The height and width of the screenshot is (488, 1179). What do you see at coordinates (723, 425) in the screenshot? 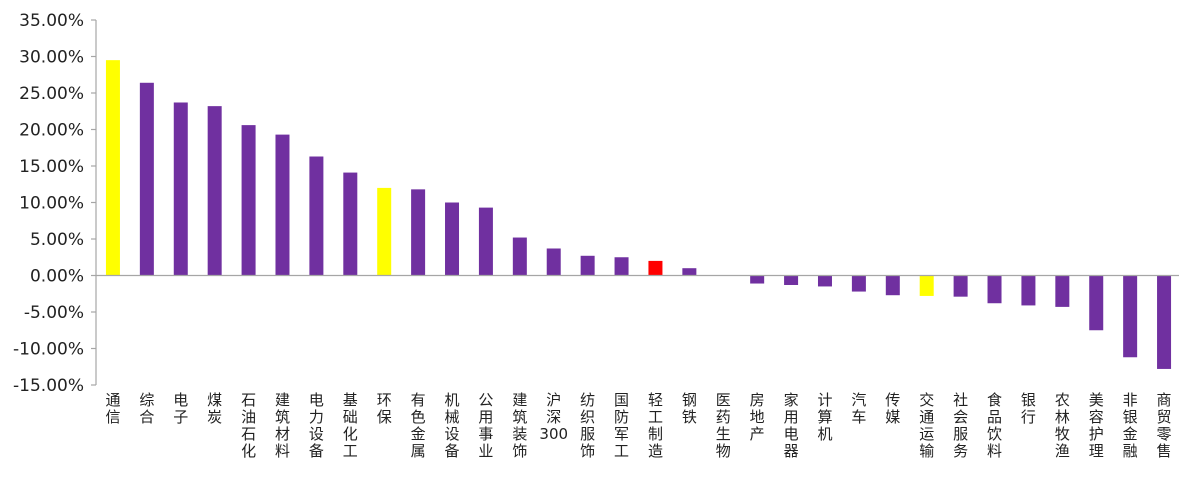
I see `category-label-18: 医药生物` at bounding box center [723, 425].